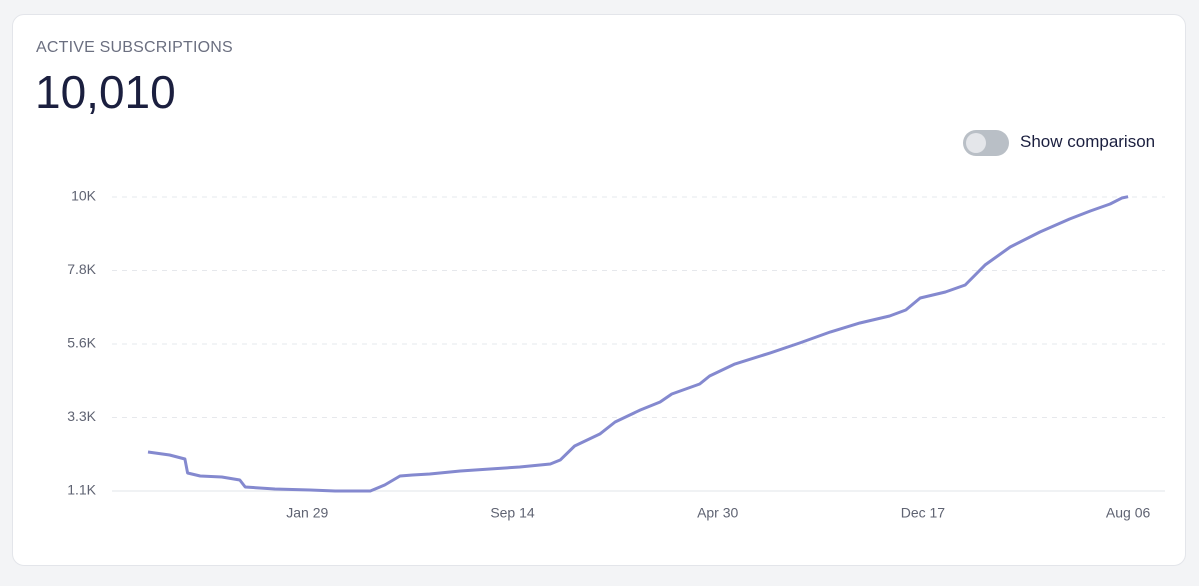 The image size is (1199, 586). What do you see at coordinates (81, 416) in the screenshot?
I see `y-tick-label: 3.3K` at bounding box center [81, 416].